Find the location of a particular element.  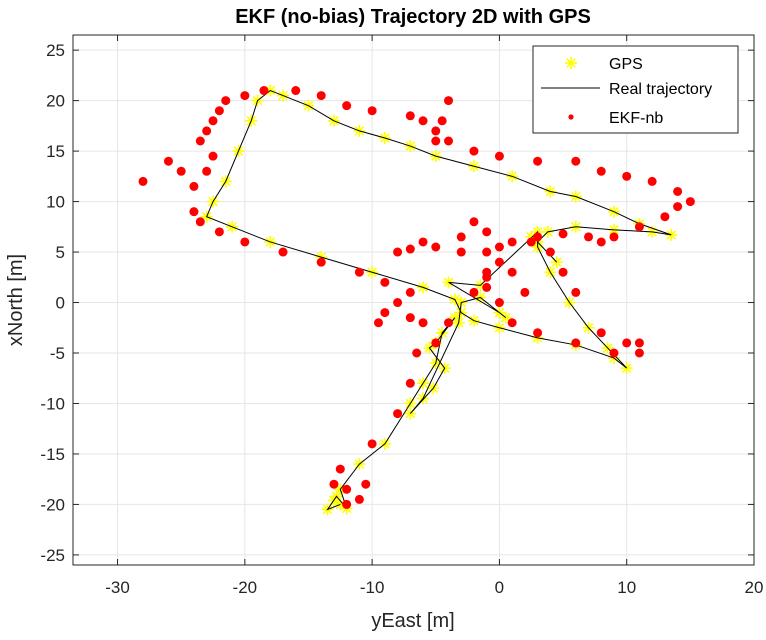

y-tick-label: 15 is located at coordinates (55, 151).